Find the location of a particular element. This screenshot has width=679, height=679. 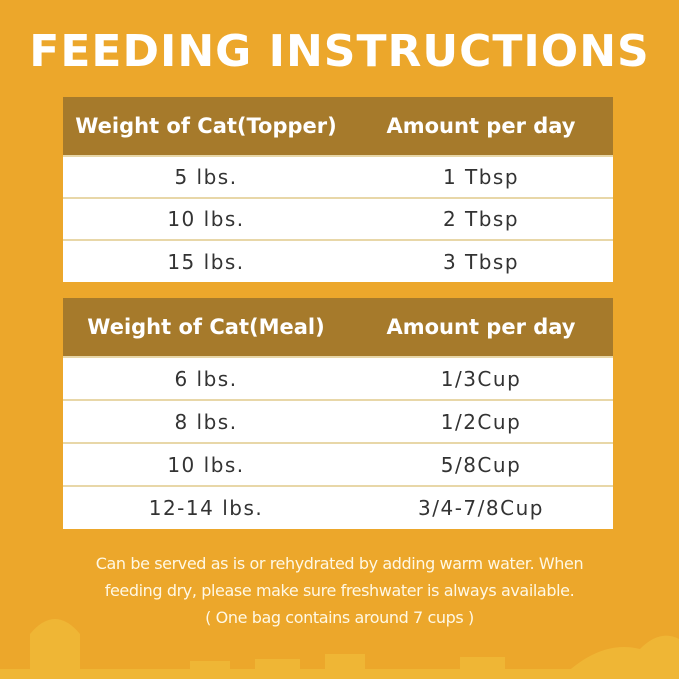

table-row: 10 lbs. 2 Tbsp is located at coordinates (338, 218).